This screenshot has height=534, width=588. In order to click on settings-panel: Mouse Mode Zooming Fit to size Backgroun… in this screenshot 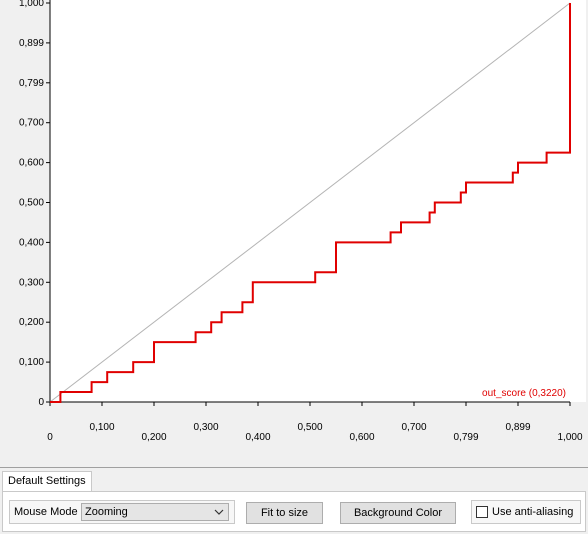, I will do `click(294, 511)`.